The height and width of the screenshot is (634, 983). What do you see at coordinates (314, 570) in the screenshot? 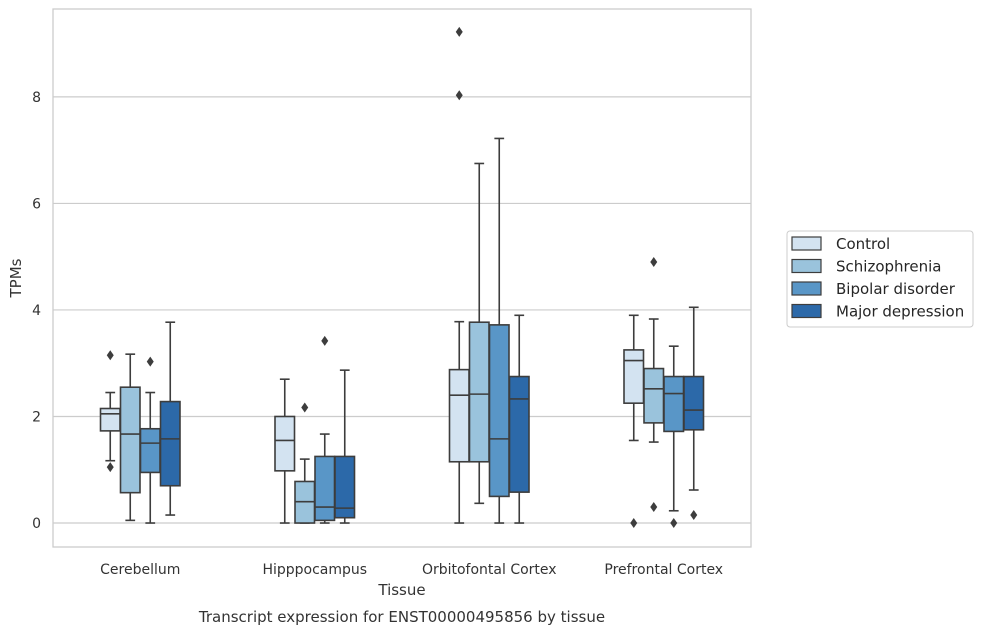
I see `x-tick-label: Hipppocampus` at bounding box center [314, 570].